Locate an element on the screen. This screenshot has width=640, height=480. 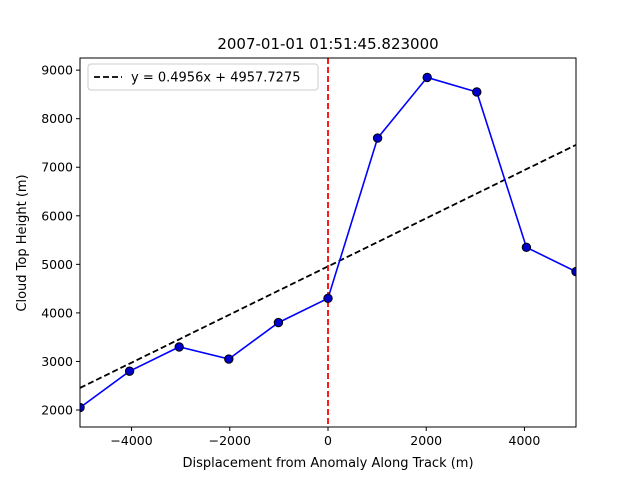
x-tick-label: 4000 is located at coordinates (525, 440).